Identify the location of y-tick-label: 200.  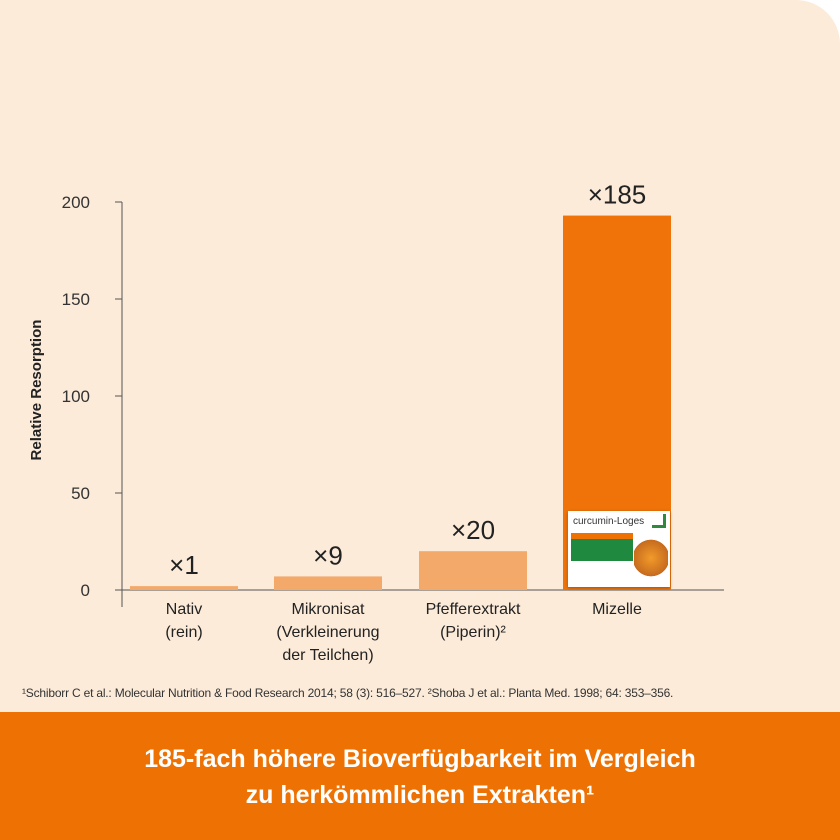
(76, 202).